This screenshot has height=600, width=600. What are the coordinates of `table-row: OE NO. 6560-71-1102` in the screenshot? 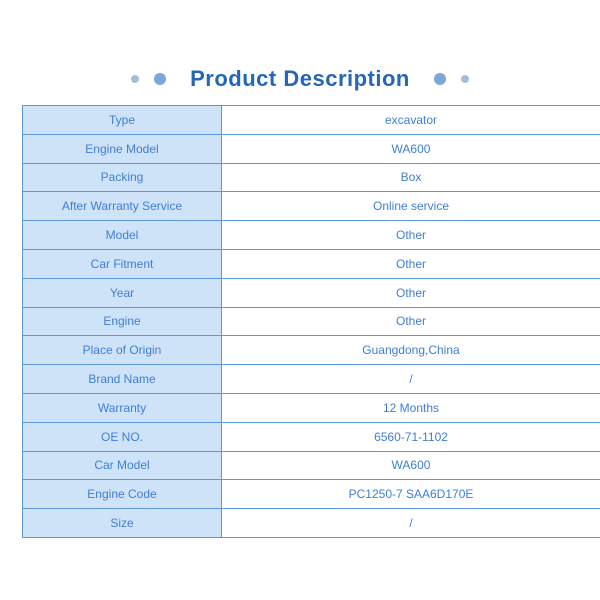 It's located at (311, 436).